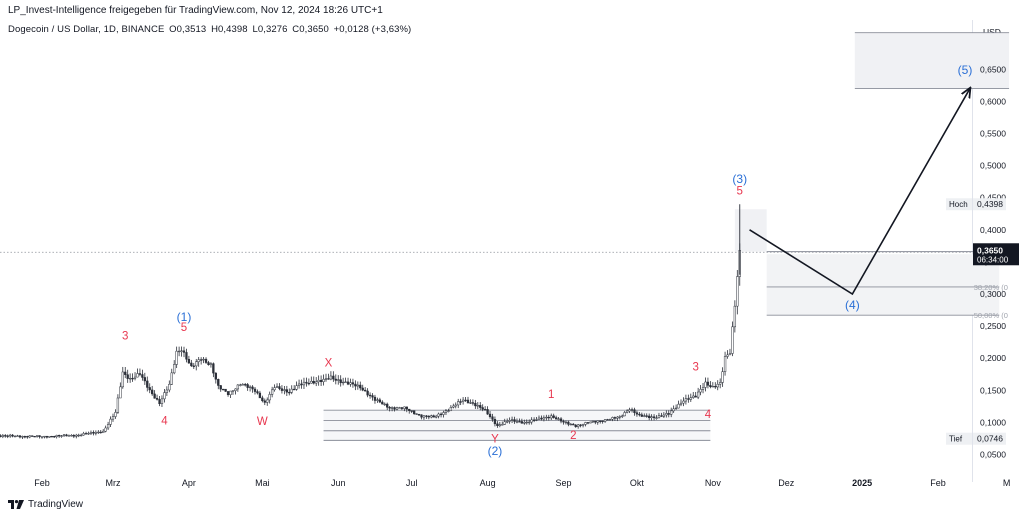 The width and height of the screenshot is (1024, 517). I want to click on time-axis-label: Jul, so click(412, 483).